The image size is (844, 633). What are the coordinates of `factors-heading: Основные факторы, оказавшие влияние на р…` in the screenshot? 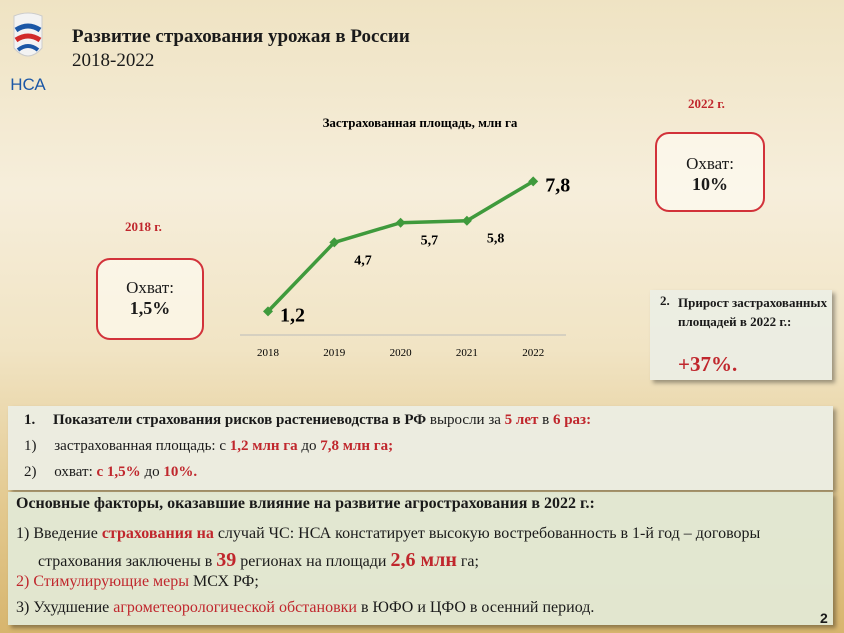 It's located at (305, 503).